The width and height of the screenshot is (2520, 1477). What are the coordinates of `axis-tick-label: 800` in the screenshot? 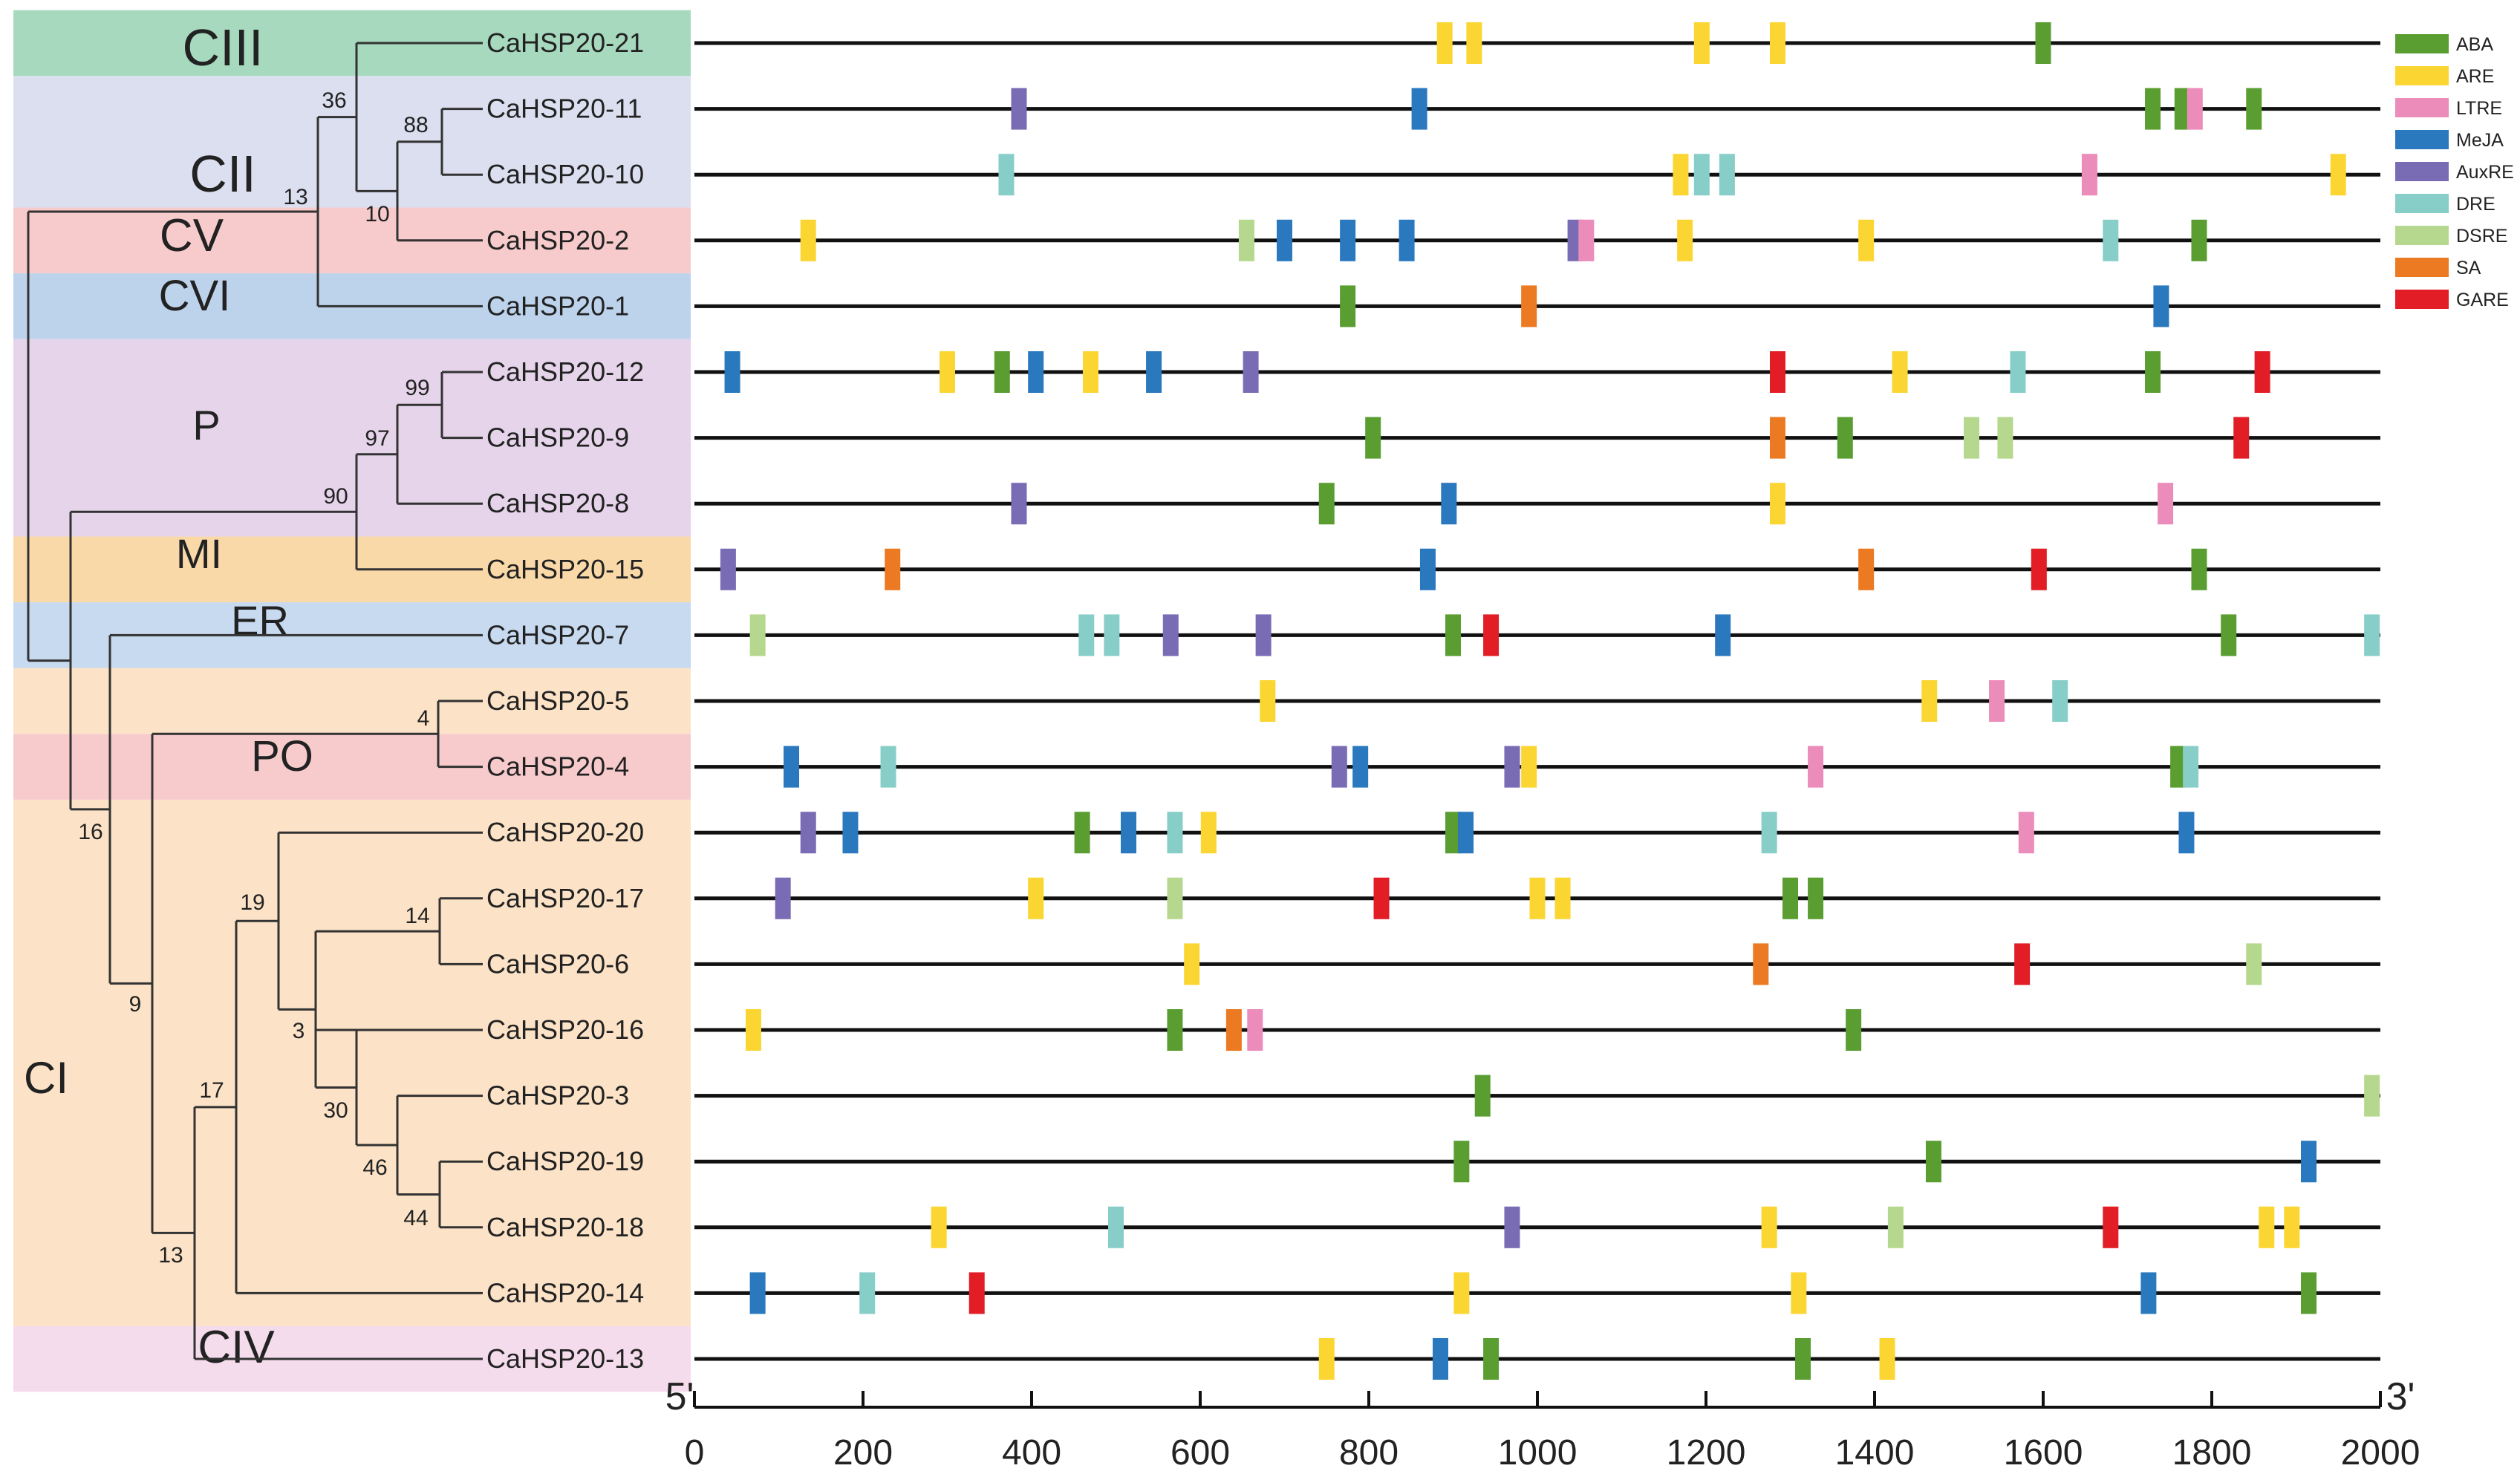 It's located at (1369, 1453).